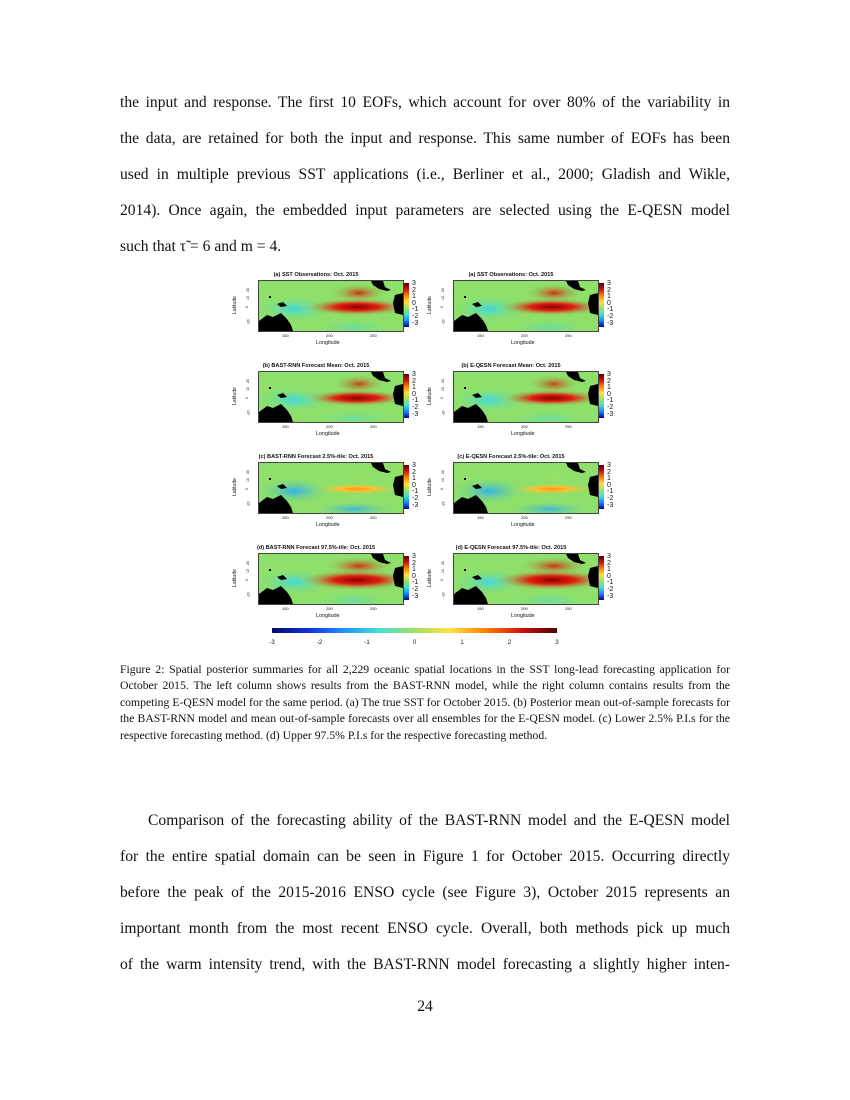  What do you see at coordinates (511, 457) in the screenshot?
I see `panel-title: (c) E-QESN Forecast 2.5%-tile: Oct. 2015` at bounding box center [511, 457].